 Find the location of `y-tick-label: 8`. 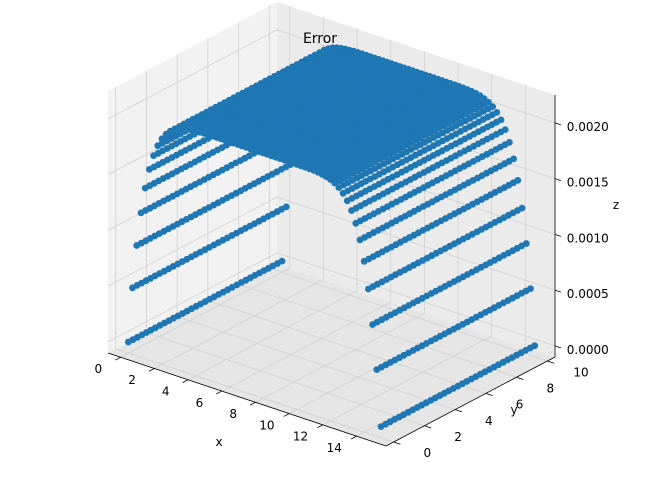

y-tick-label: 8 is located at coordinates (550, 389).